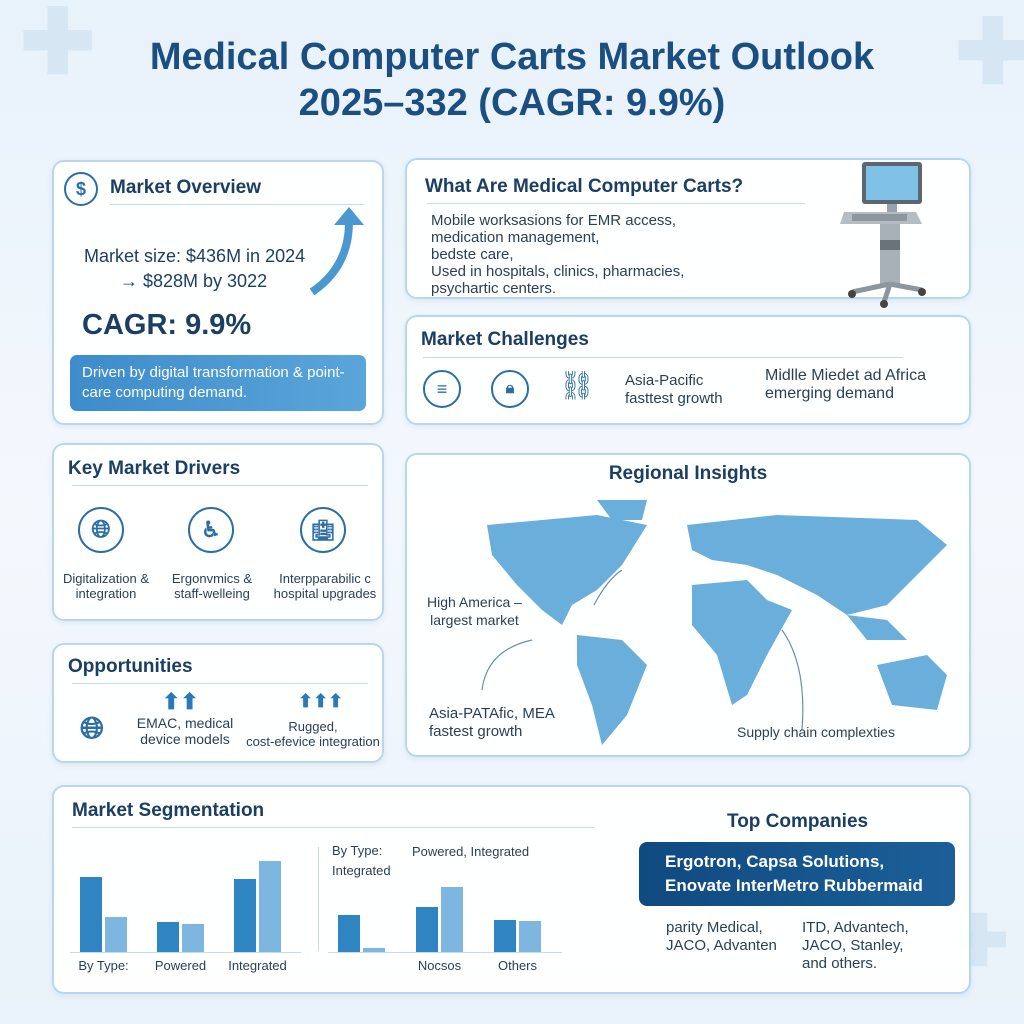  I want to click on cagr-value: CAGR: 9.9%, so click(167, 325).